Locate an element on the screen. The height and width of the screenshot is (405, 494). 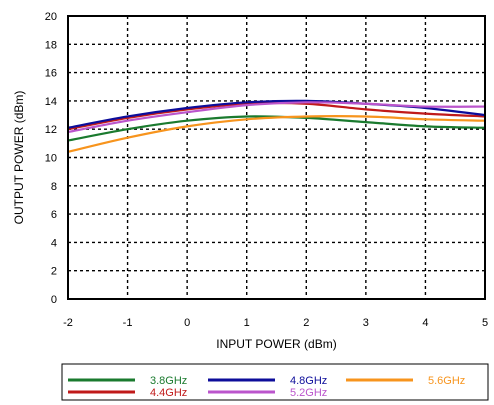
x-tick-label: -1 is located at coordinates (128, 323).